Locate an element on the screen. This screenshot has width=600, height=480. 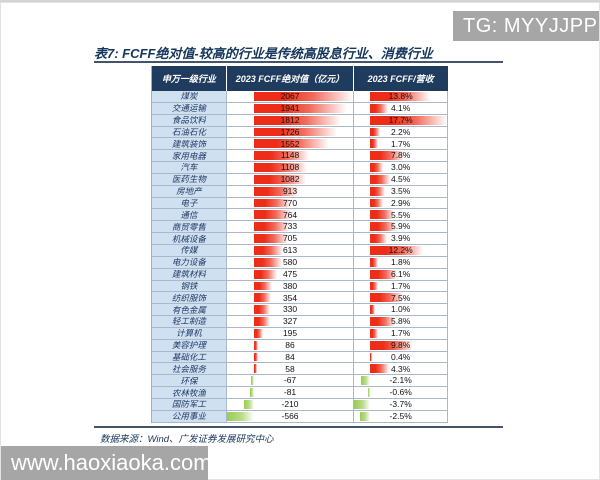
fcff-value-cell: 913 is located at coordinates (290, 191).